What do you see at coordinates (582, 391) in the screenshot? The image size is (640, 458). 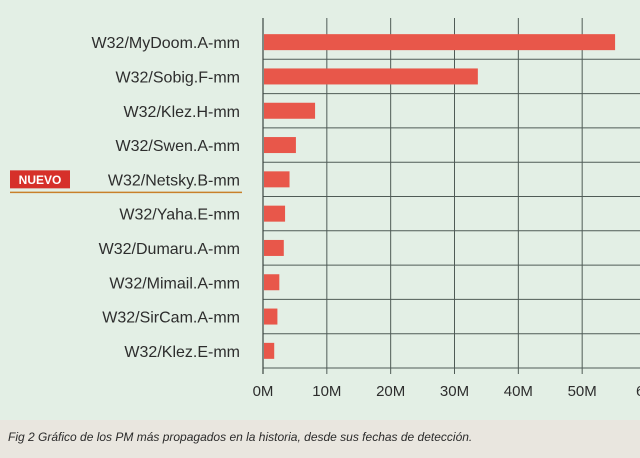 I see `x-tick-label: 50M` at bounding box center [582, 391].